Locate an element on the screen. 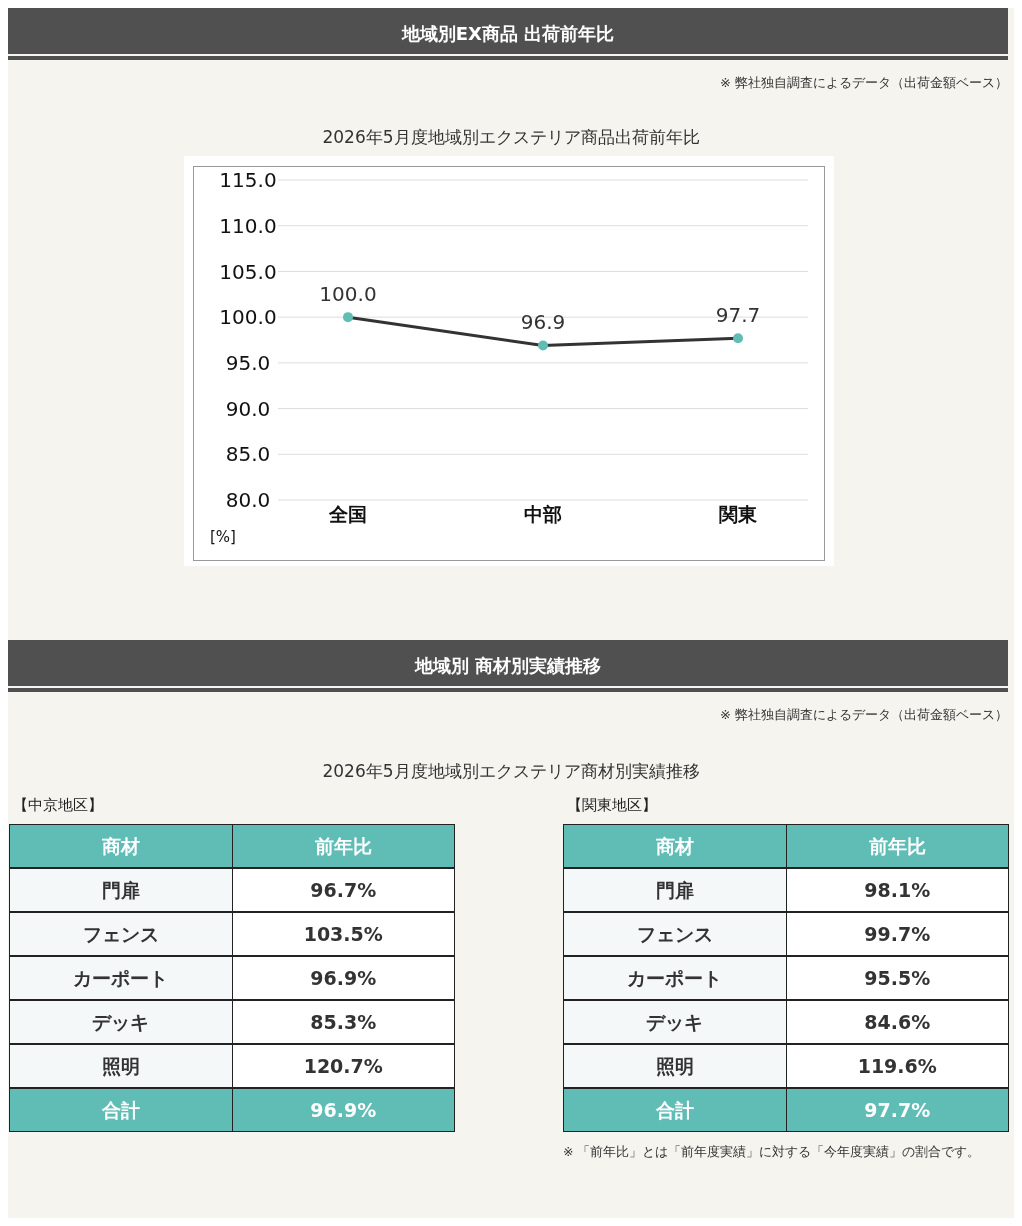 This screenshot has height=1226, width=1022. data-label: 119.6% is located at coordinates (897, 1066).